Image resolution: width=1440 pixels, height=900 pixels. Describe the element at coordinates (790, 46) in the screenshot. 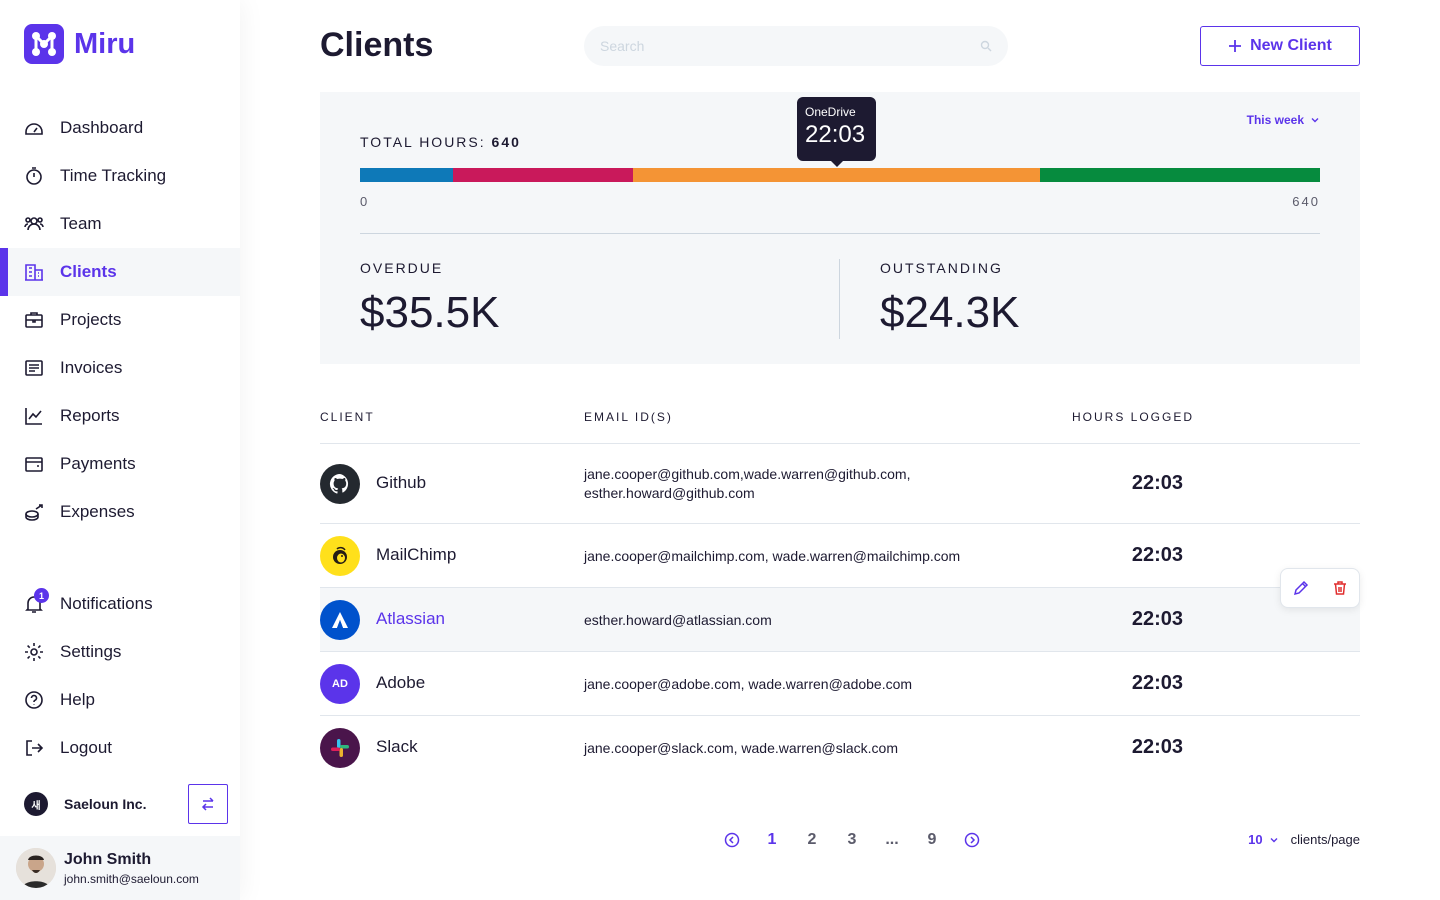

I see `search-input` at that location.